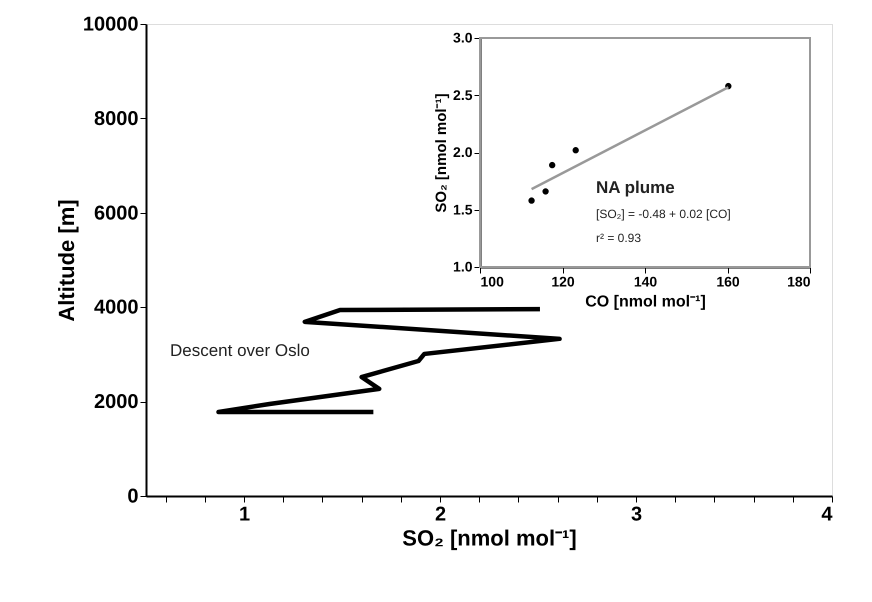 This screenshot has height=602, width=872. What do you see at coordinates (463, 266) in the screenshot?
I see `y-tick-label: 1.0` at bounding box center [463, 266].